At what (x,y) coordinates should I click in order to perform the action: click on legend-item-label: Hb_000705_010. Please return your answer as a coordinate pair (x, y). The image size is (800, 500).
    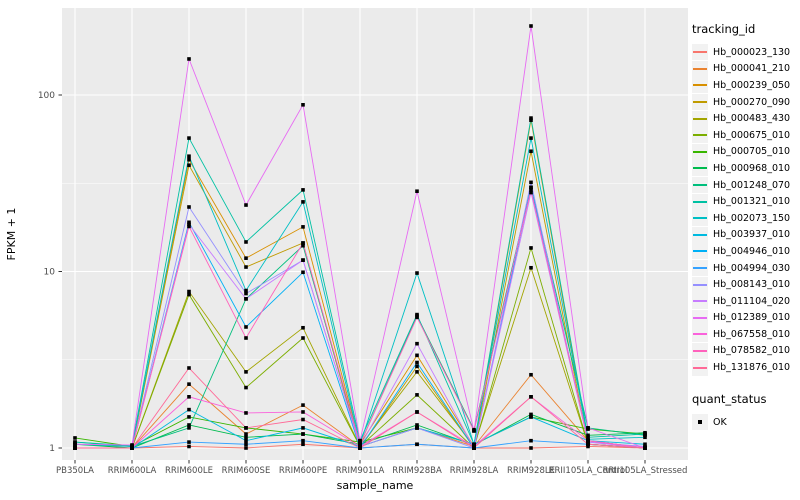
    Looking at the image, I should click on (752, 152).